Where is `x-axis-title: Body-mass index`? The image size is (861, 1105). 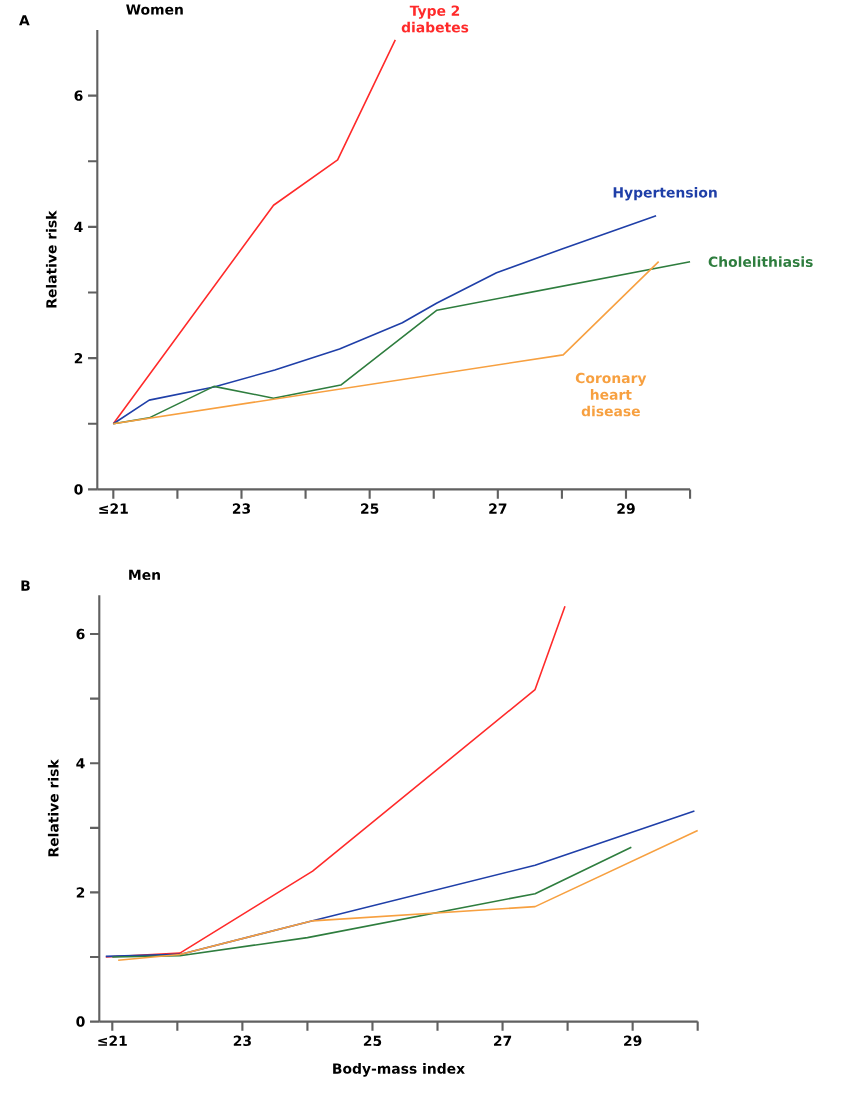
x-axis-title: Body-mass index is located at coordinates (399, 1070).